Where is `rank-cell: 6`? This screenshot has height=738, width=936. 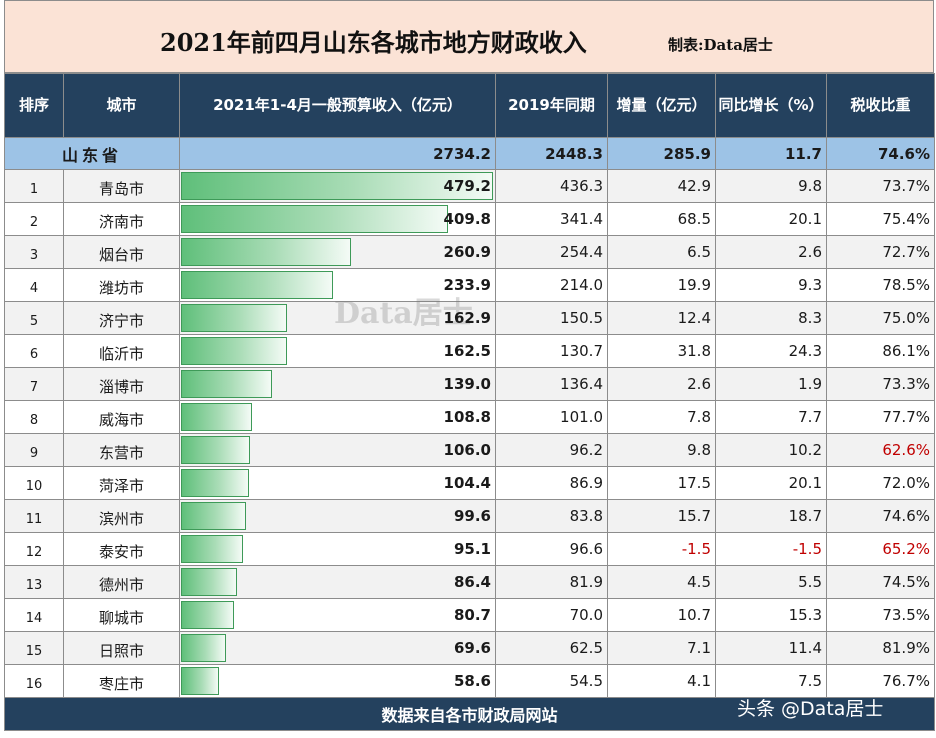
rank-cell: 6 is located at coordinates (34, 351).